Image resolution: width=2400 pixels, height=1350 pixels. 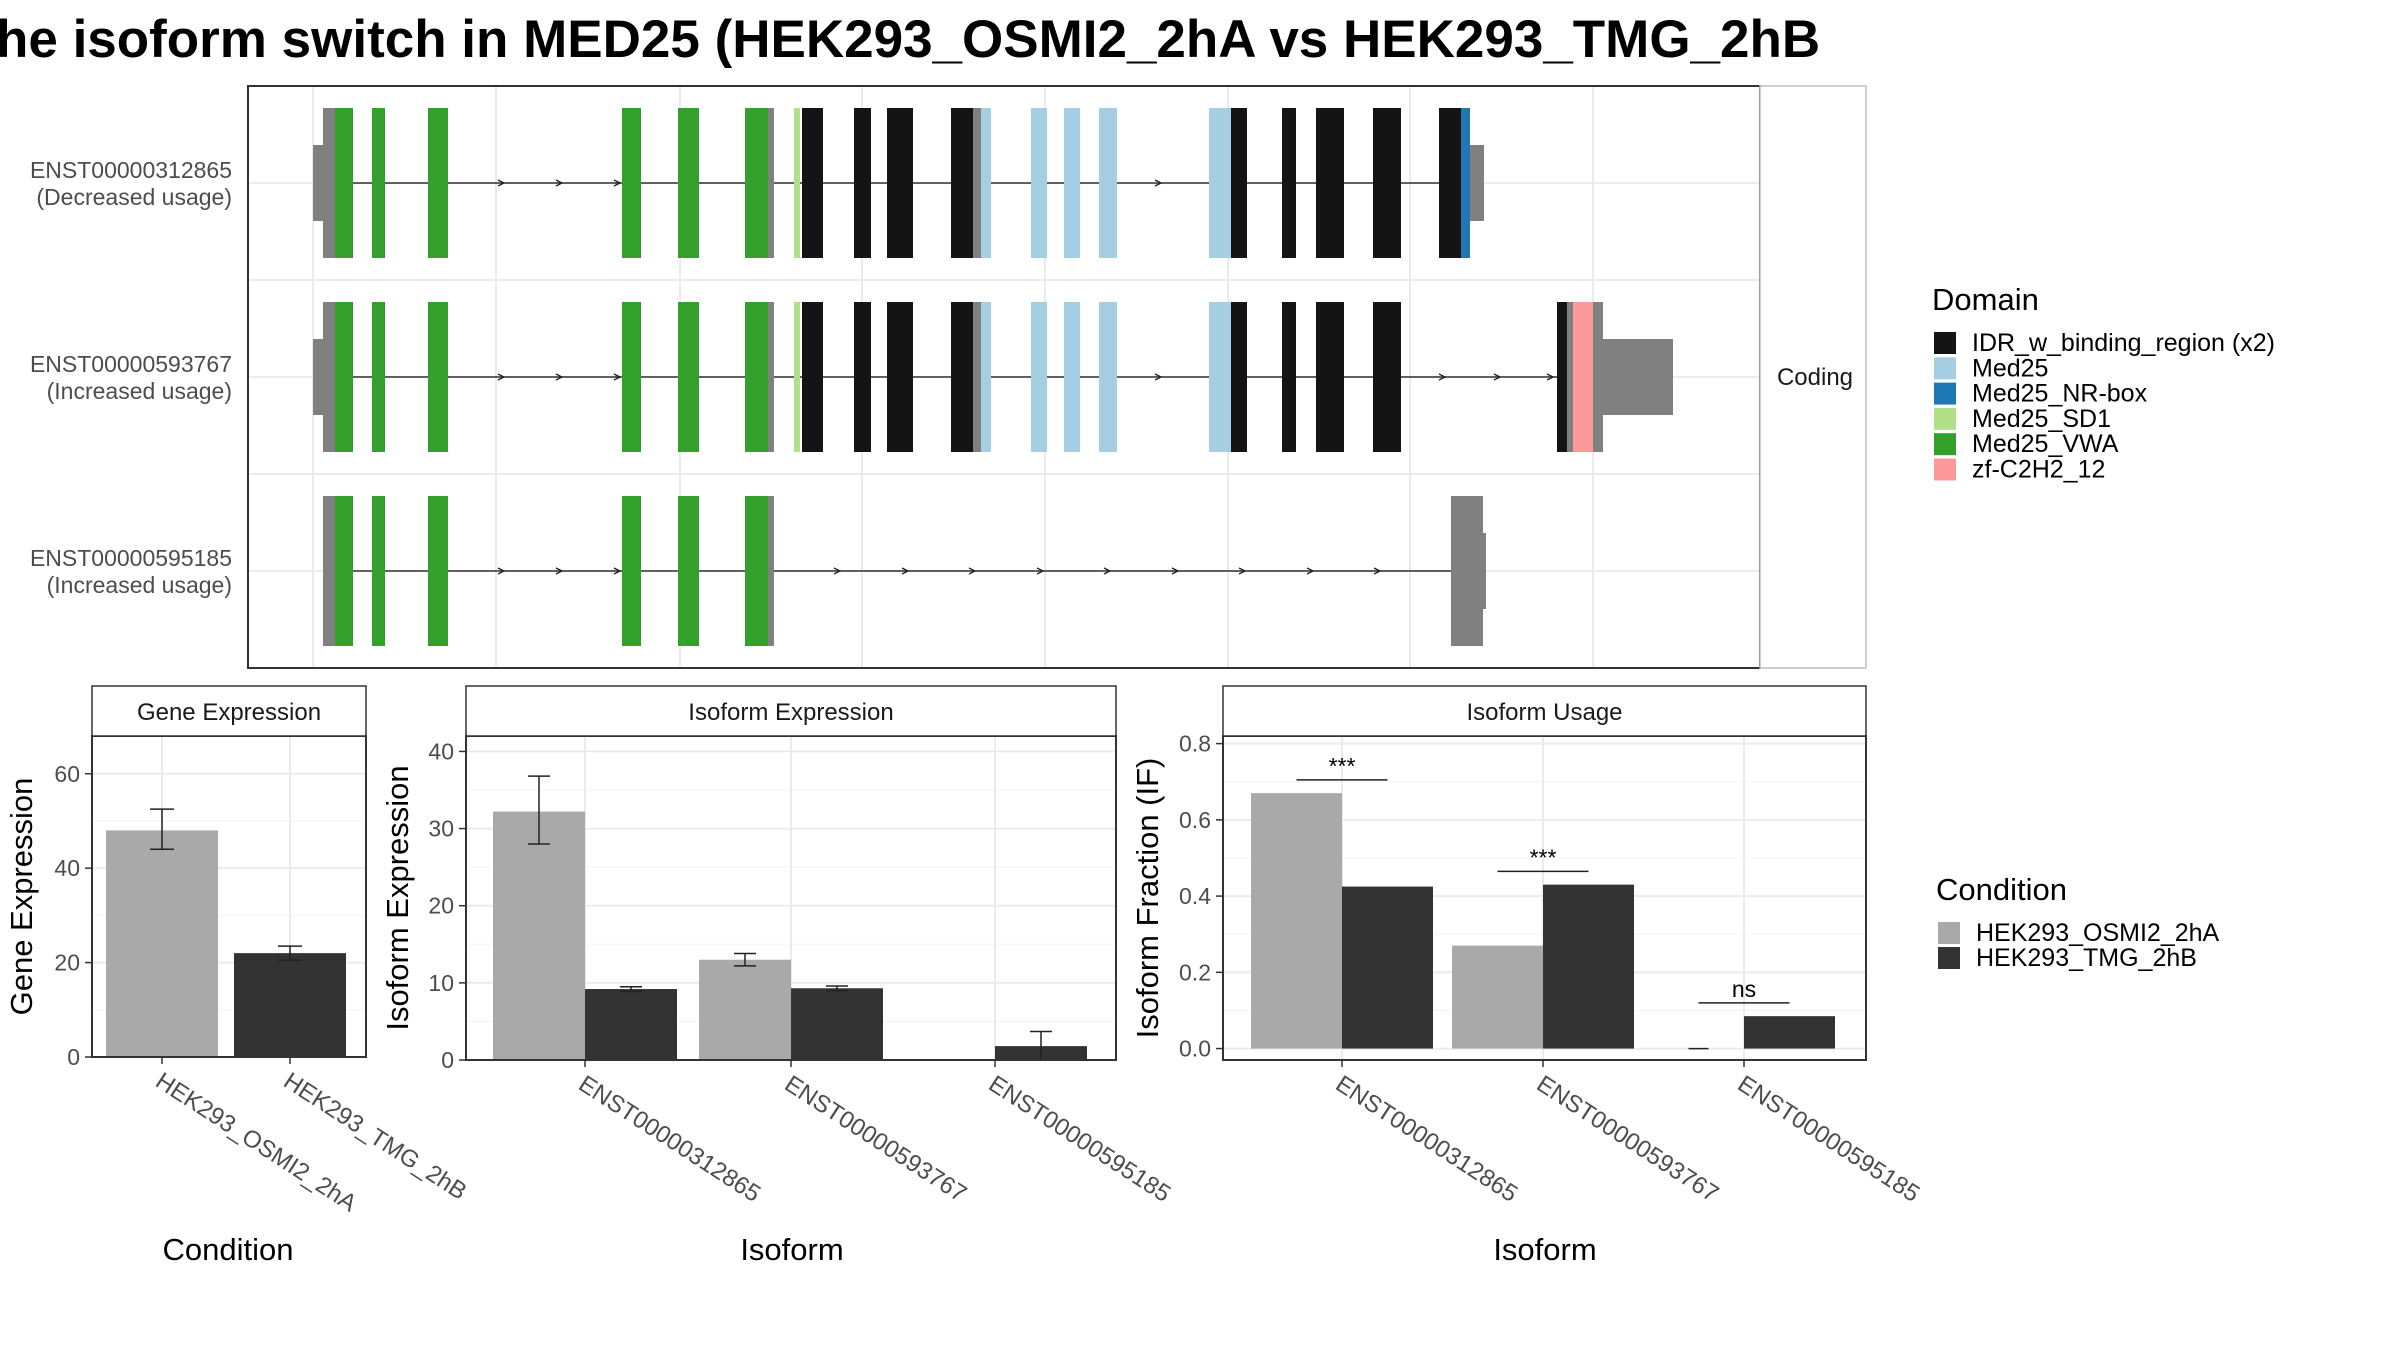 I want to click on y-tick-label: 10, so click(x=441, y=983).